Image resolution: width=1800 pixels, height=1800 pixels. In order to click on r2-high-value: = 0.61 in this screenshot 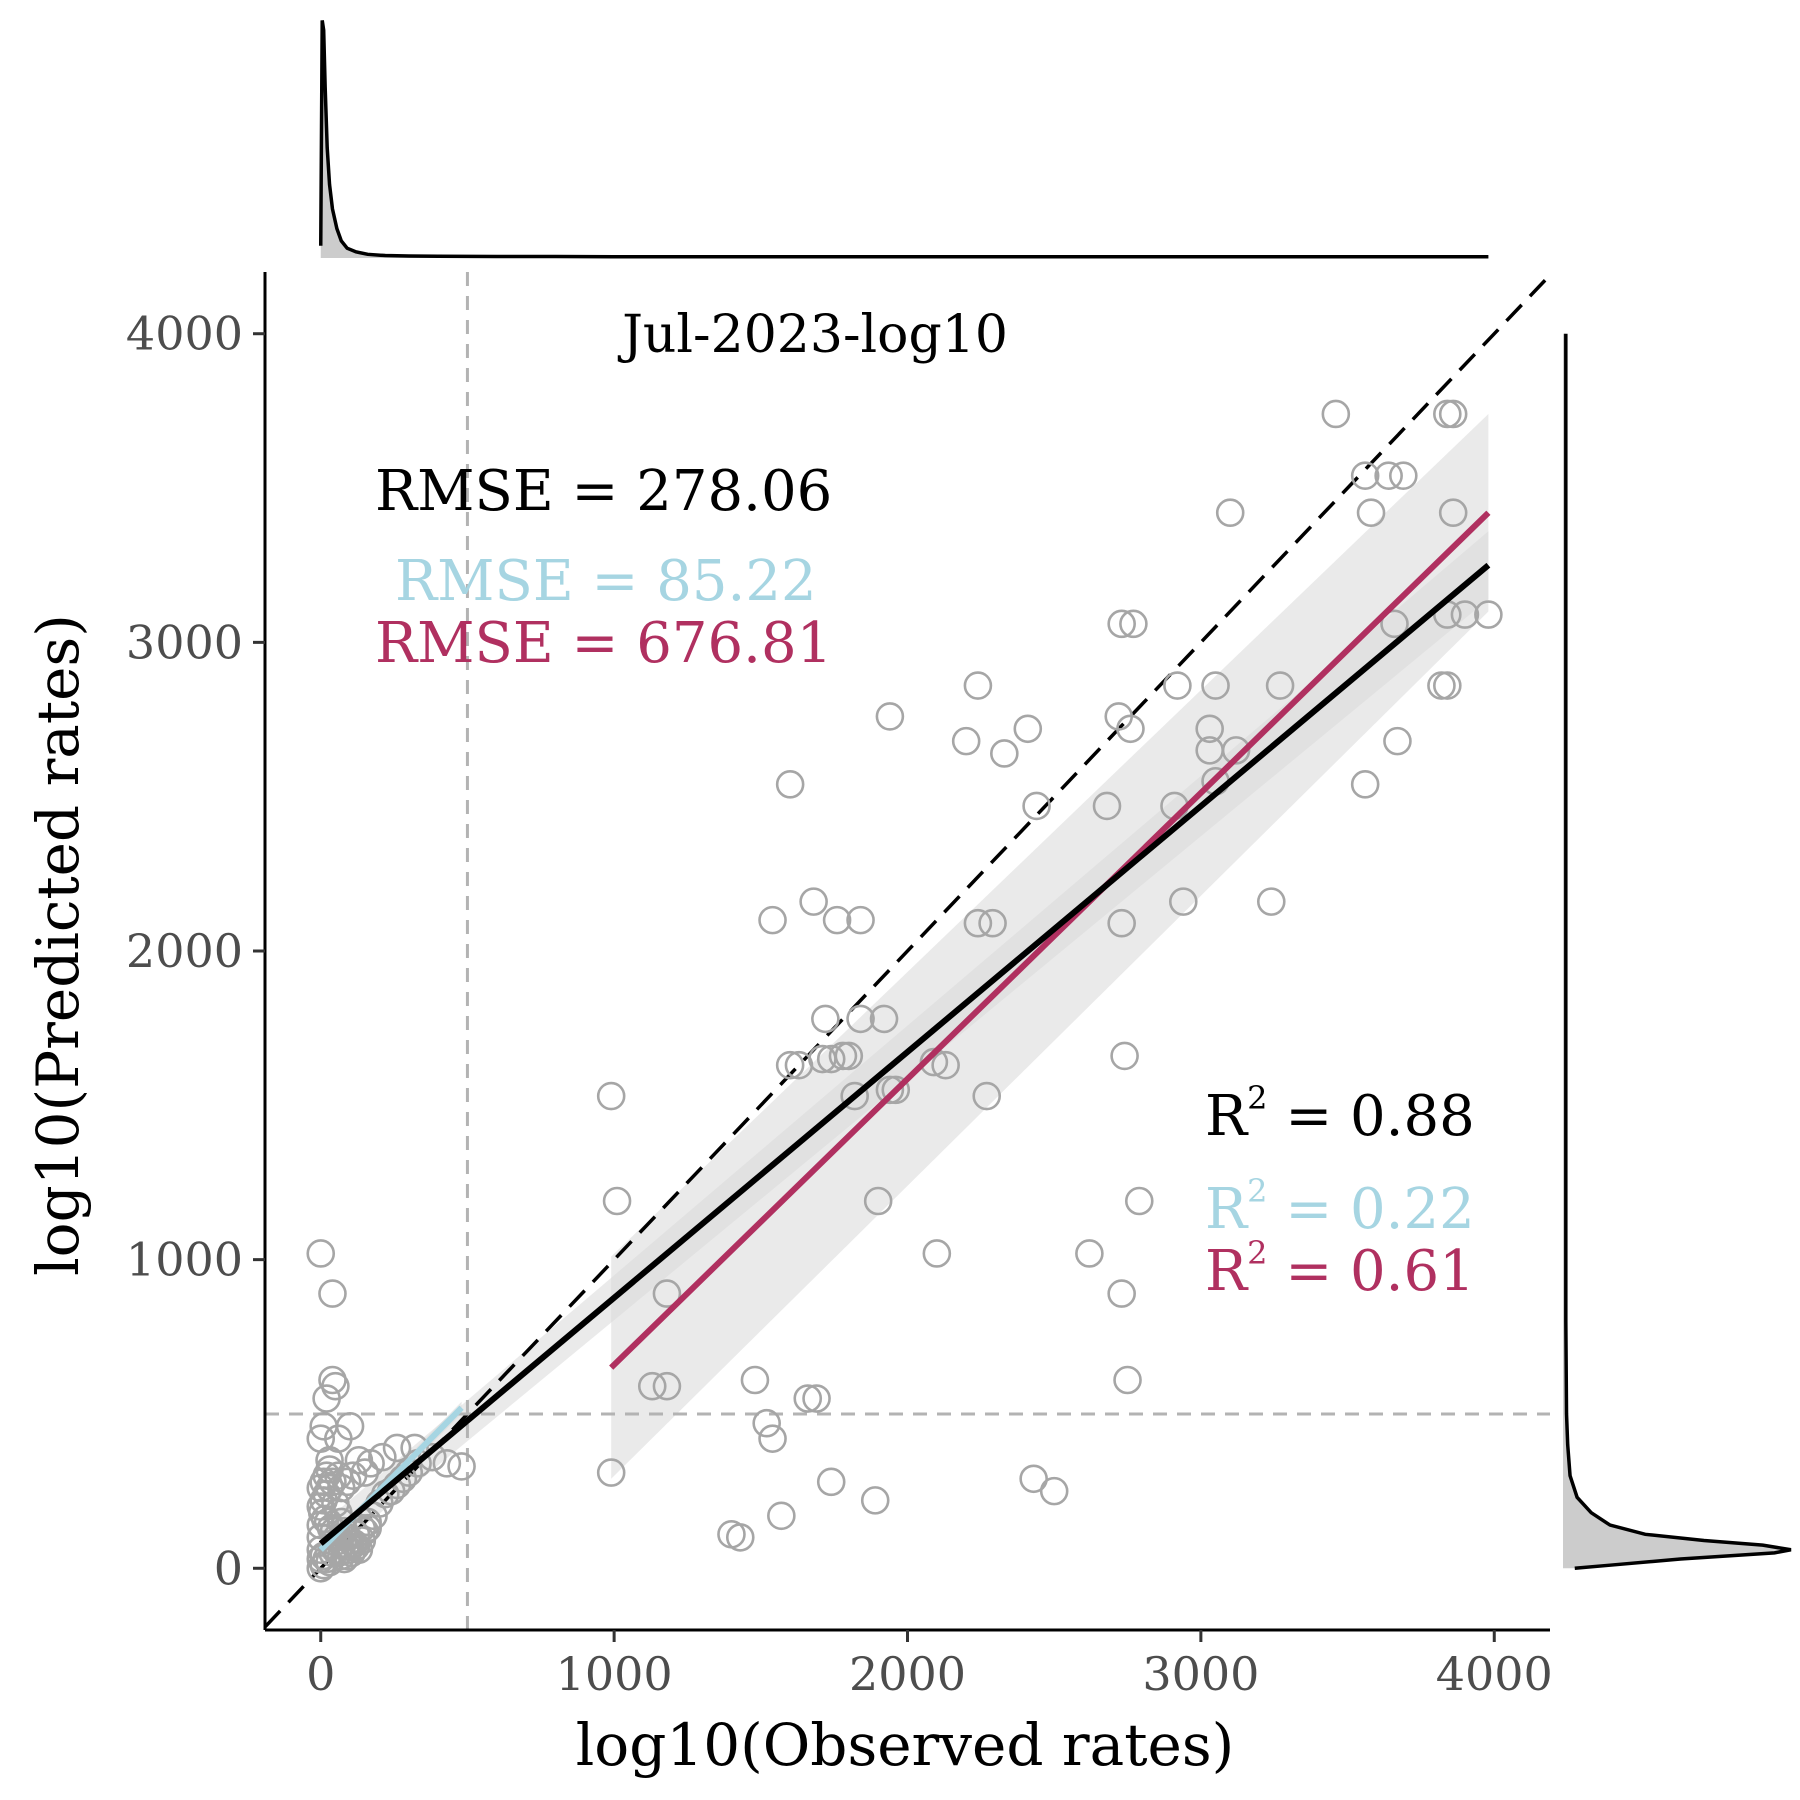, I will do `click(1371, 1271)`.